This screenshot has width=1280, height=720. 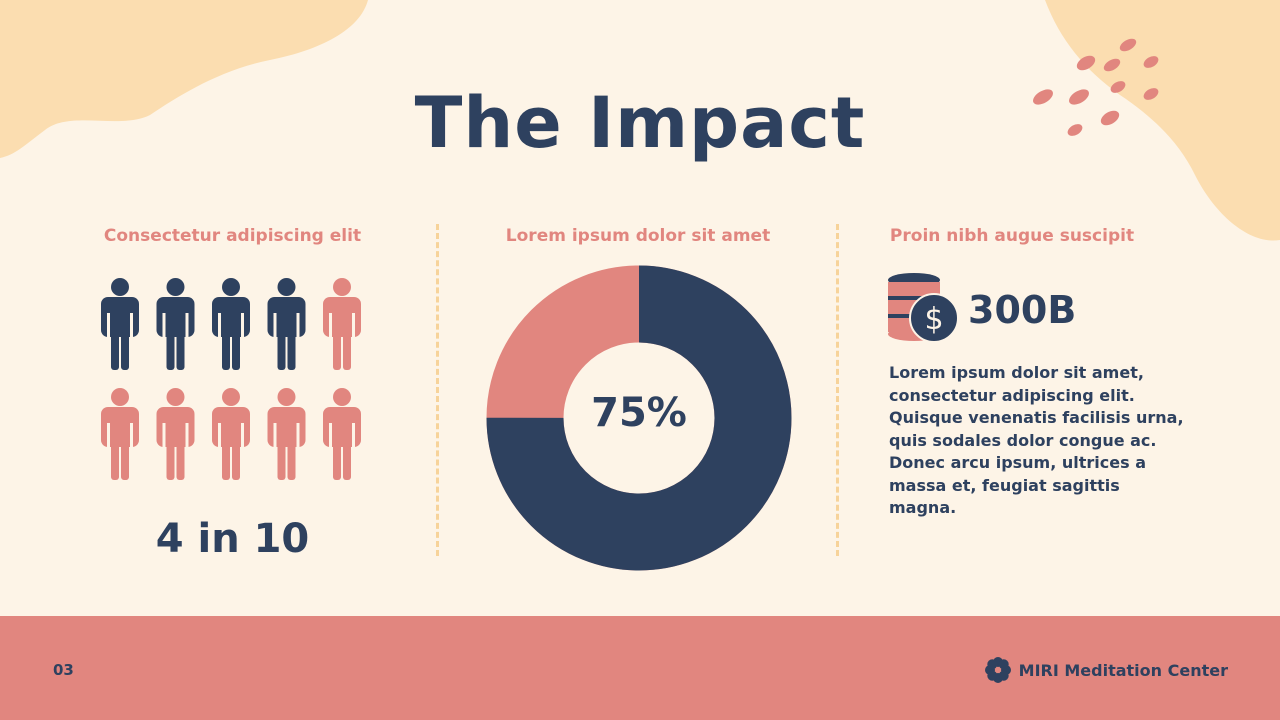 What do you see at coordinates (639, 413) in the screenshot?
I see `donut-percentage: 75%` at bounding box center [639, 413].